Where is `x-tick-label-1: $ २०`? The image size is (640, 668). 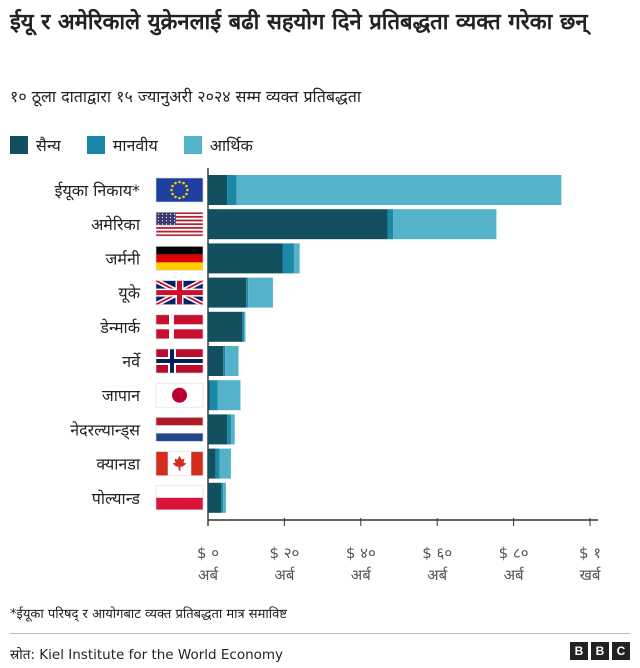
x-tick-label-1: $ २० is located at coordinates (284, 553).